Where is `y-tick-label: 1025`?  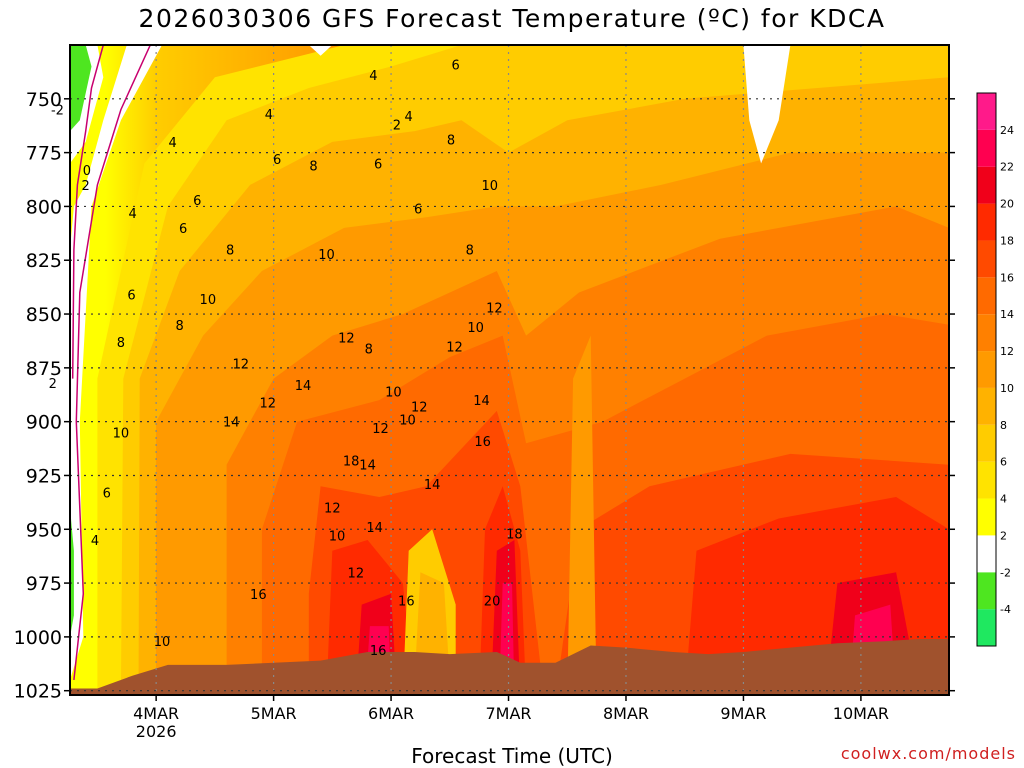 y-tick-label: 1025 is located at coordinates (38, 692).